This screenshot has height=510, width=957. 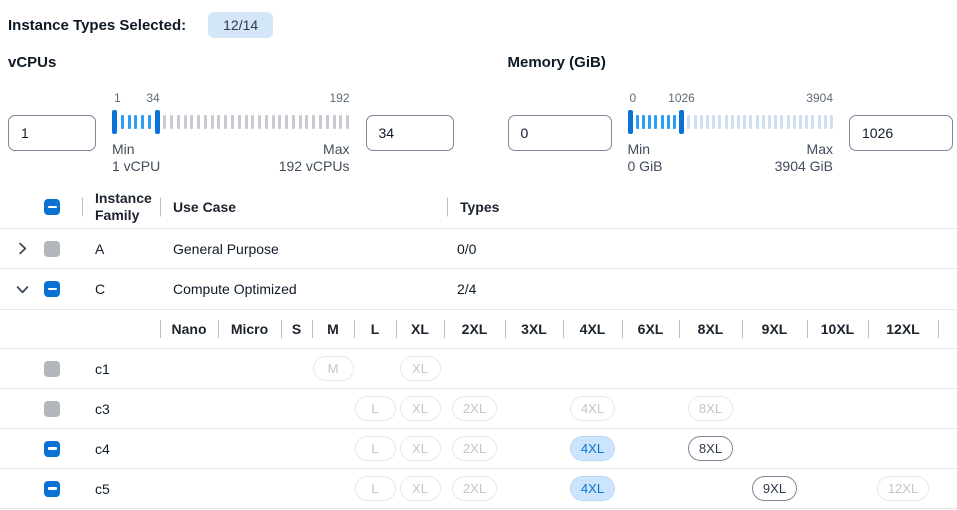 What do you see at coordinates (901, 133) in the screenshot?
I see `memory-max-input` at bounding box center [901, 133].